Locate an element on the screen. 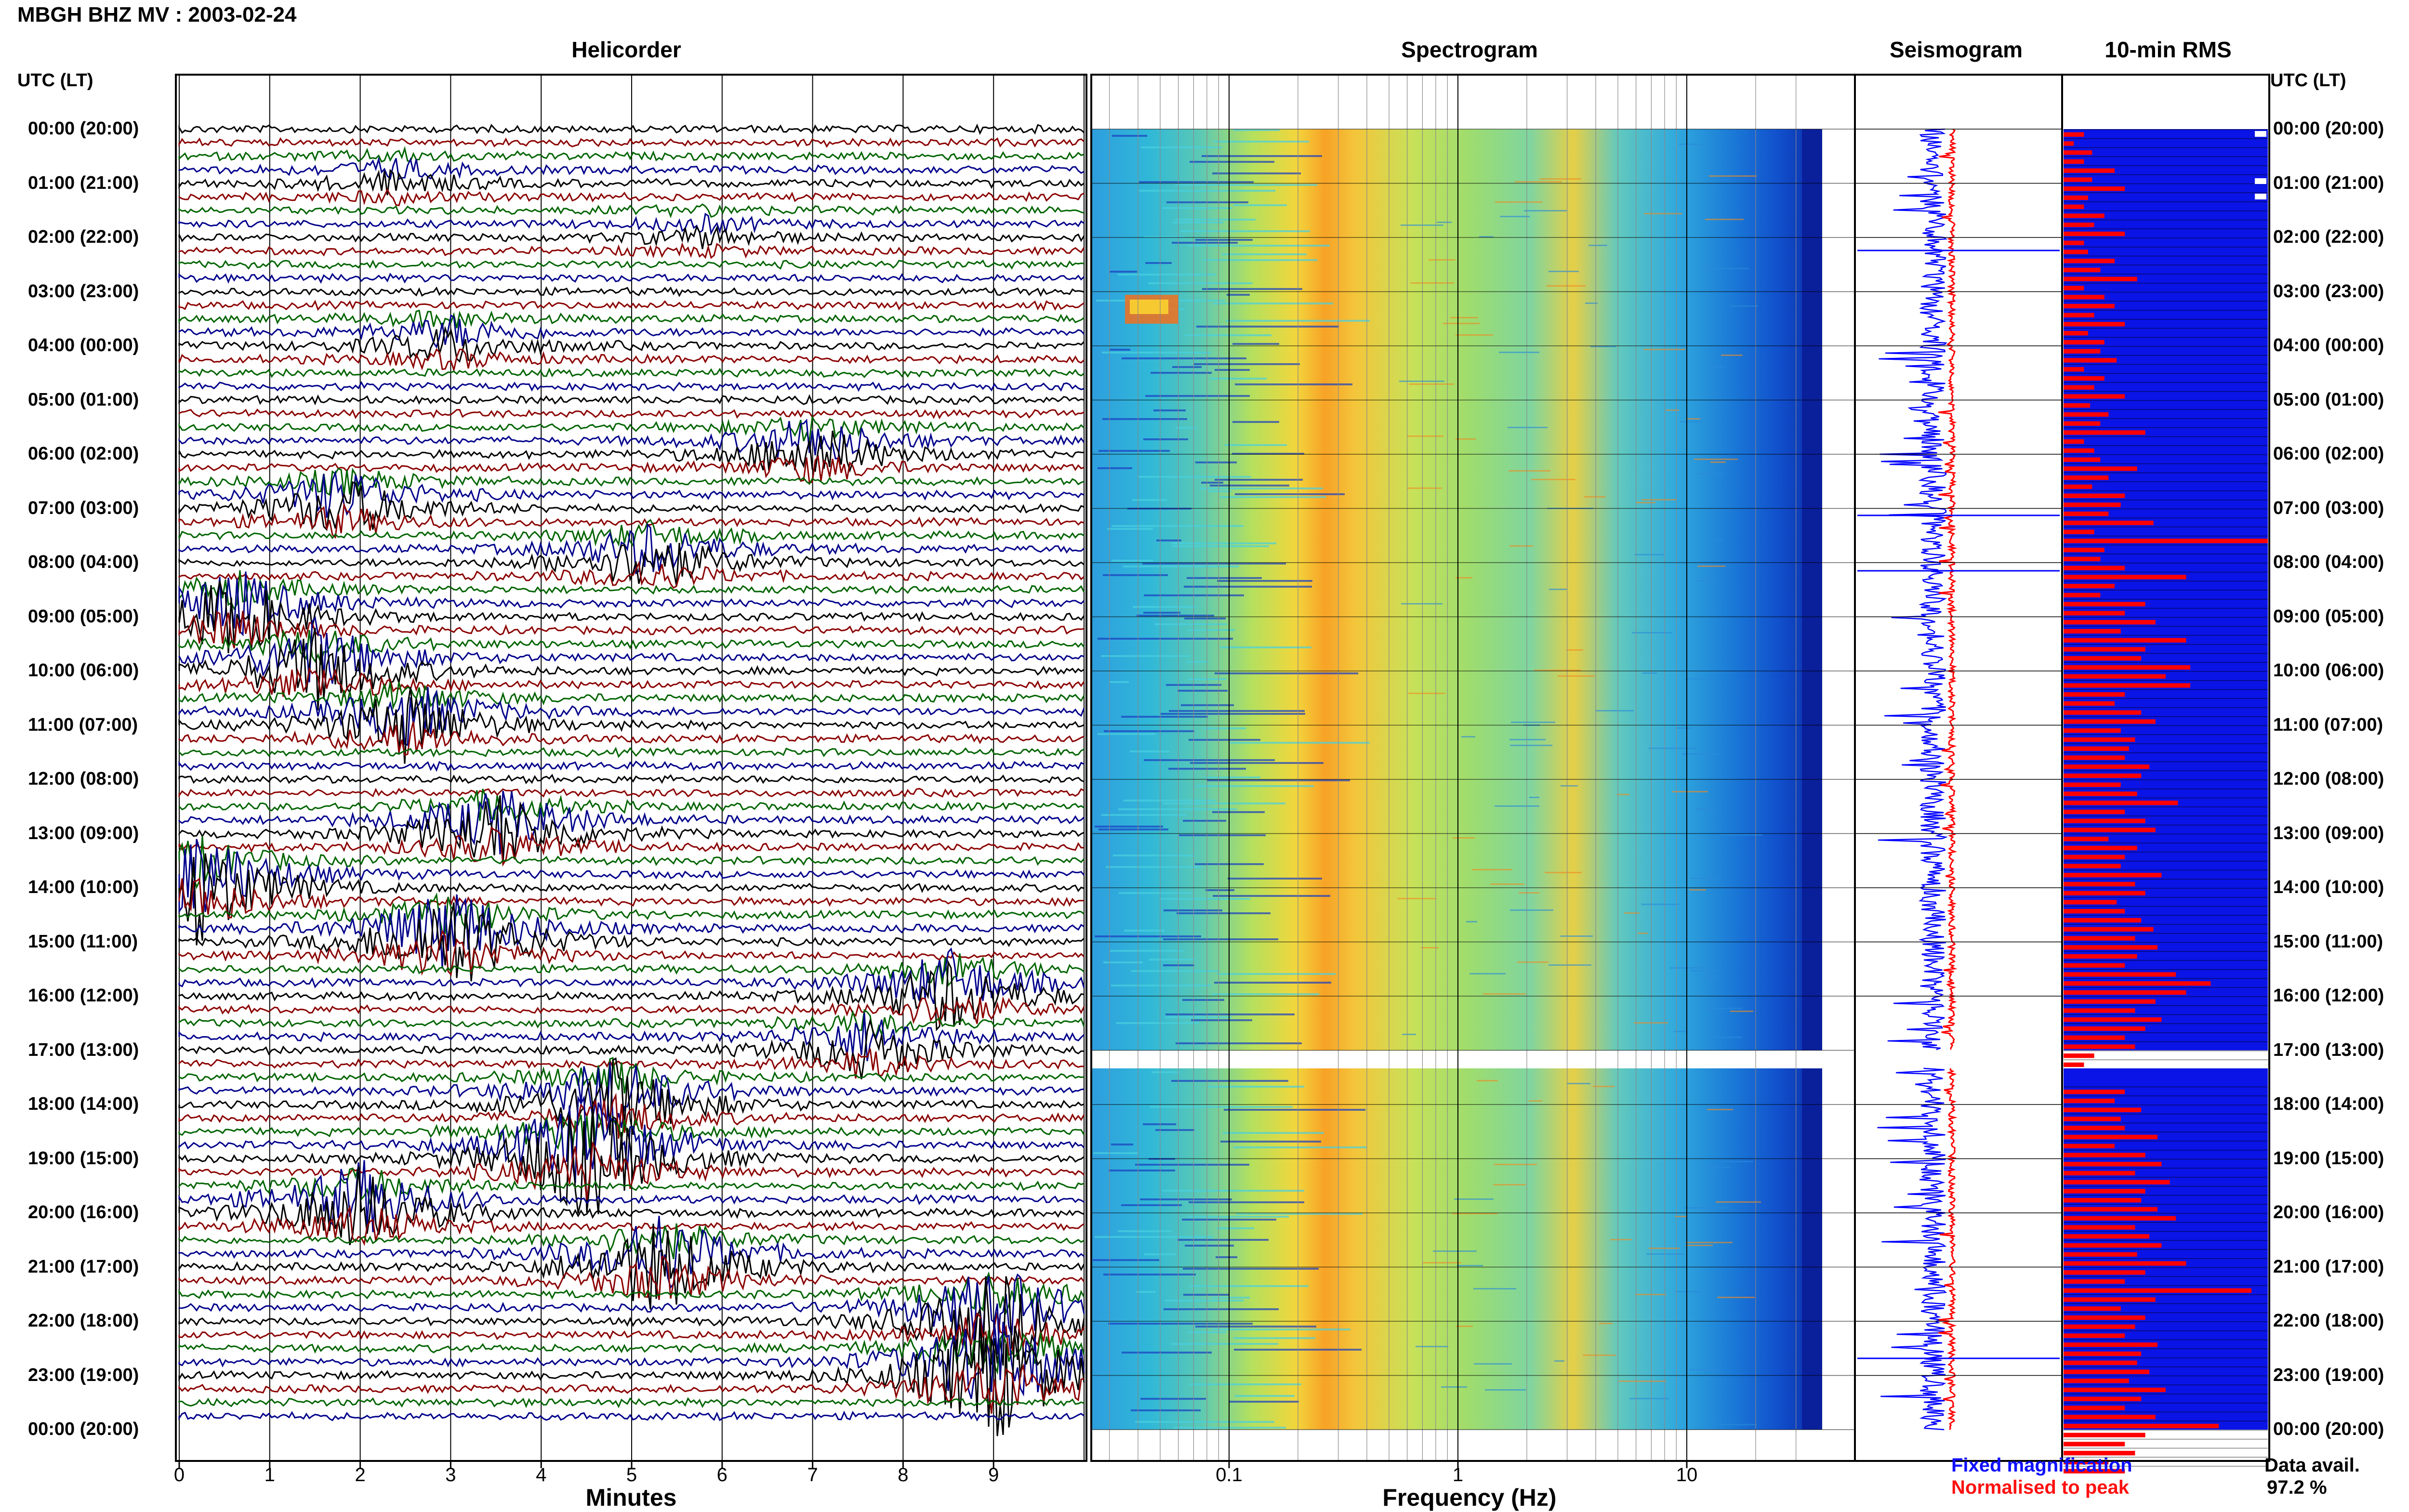 The image size is (2409, 1512). seismogram-normalised-trace is located at coordinates (1948, 1249).